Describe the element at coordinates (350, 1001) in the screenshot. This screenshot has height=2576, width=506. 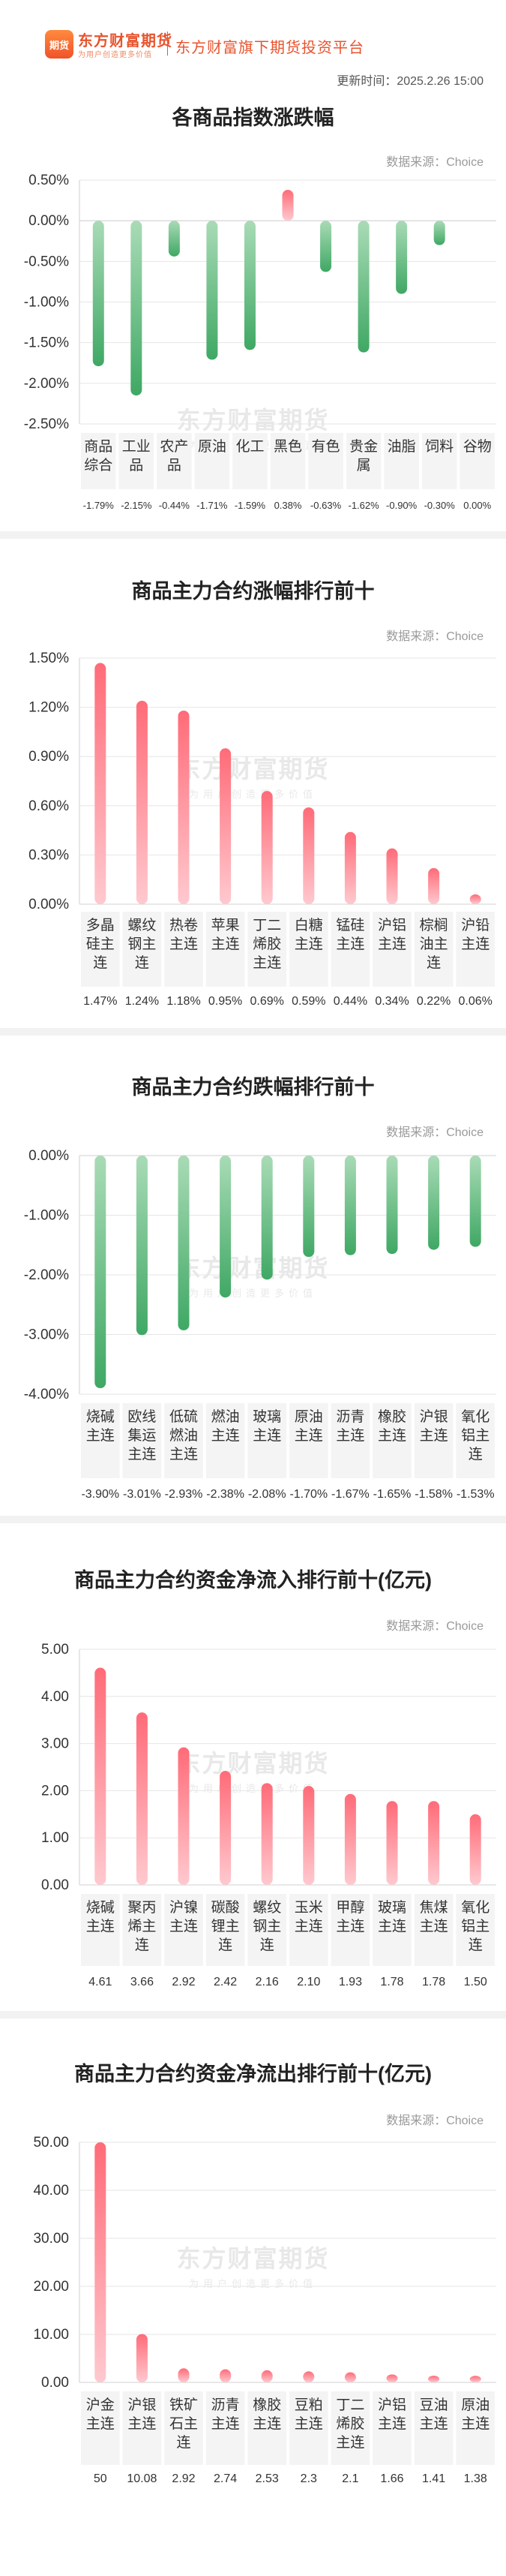
I see `data-label: 0.44%` at that location.